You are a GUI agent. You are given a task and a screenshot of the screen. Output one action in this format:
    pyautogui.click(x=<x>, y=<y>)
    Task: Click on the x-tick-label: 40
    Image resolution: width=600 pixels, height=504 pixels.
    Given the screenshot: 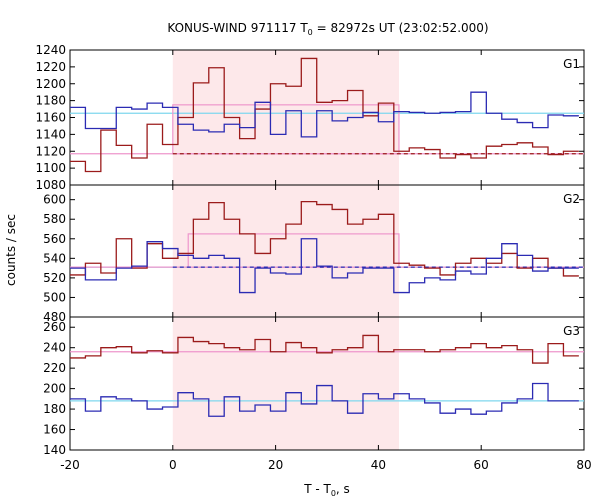 What is the action you would take?
    pyautogui.click(x=378, y=465)
    